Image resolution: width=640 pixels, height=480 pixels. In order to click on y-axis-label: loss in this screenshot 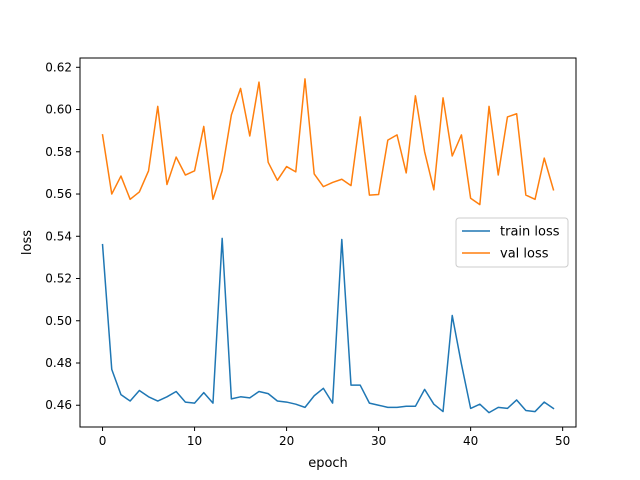, I will do `click(27, 242)`.